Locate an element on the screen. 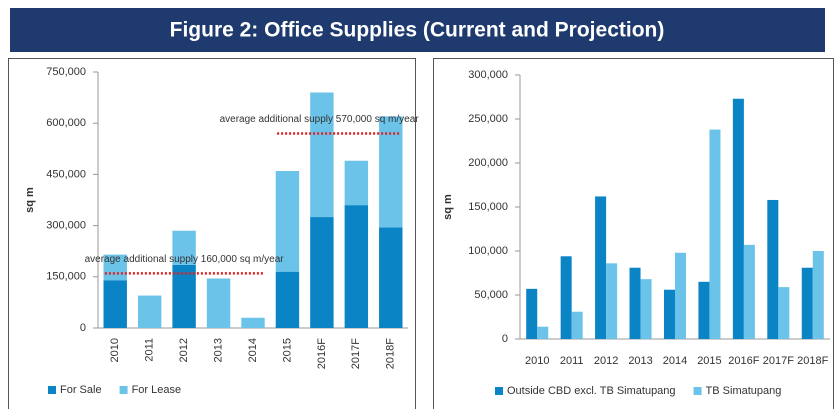 This screenshot has width=835, height=409. legend-label: TB Simatupang is located at coordinates (744, 391).